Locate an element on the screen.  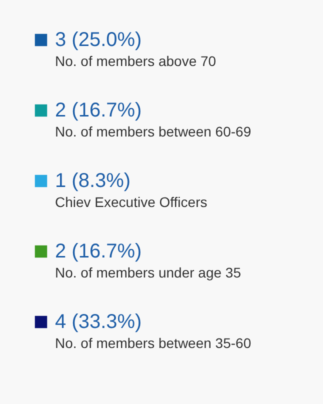
category-label: Chiev Executive Officers is located at coordinates (131, 202).